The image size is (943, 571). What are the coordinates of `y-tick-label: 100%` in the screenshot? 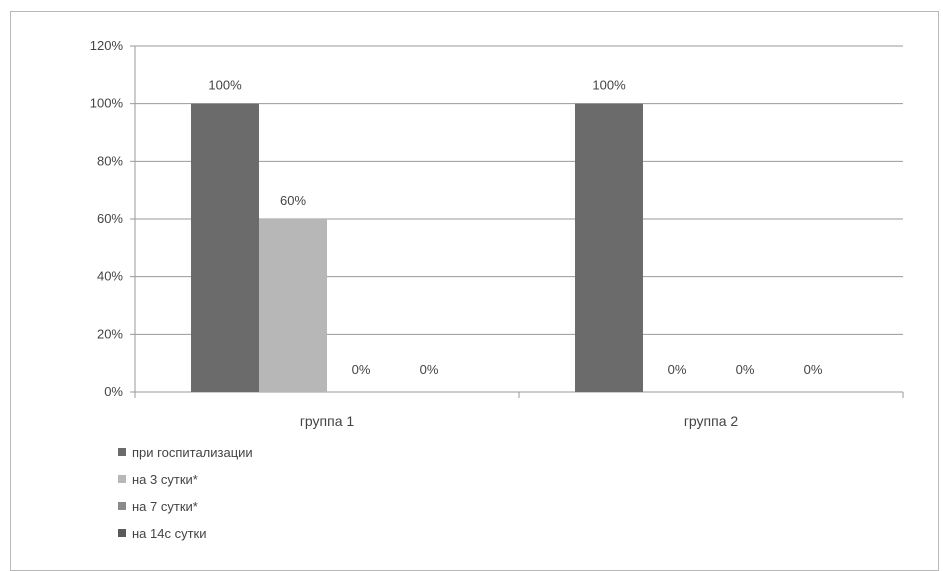 It's located at (107, 103).